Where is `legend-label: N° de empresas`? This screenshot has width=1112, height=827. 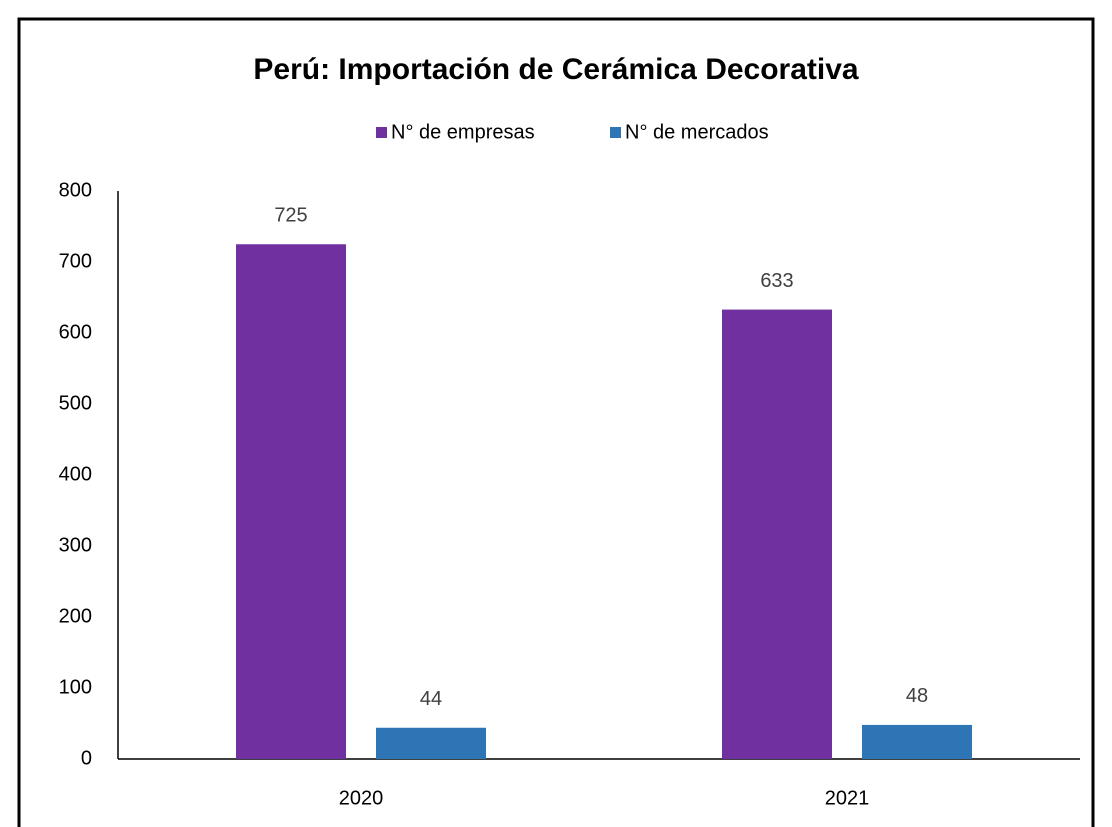 legend-label: N° de empresas is located at coordinates (463, 132).